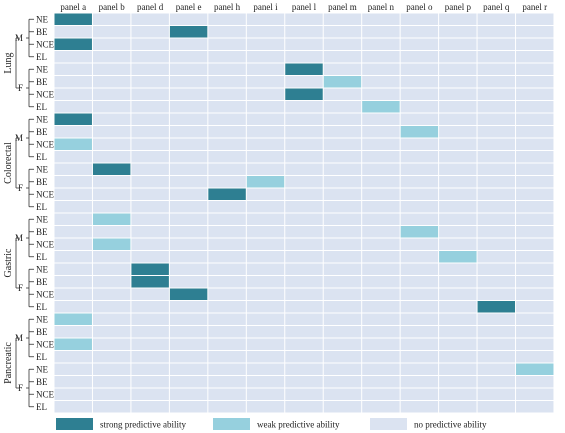  What do you see at coordinates (342, 7) in the screenshot?
I see `column-label: panel m` at bounding box center [342, 7].